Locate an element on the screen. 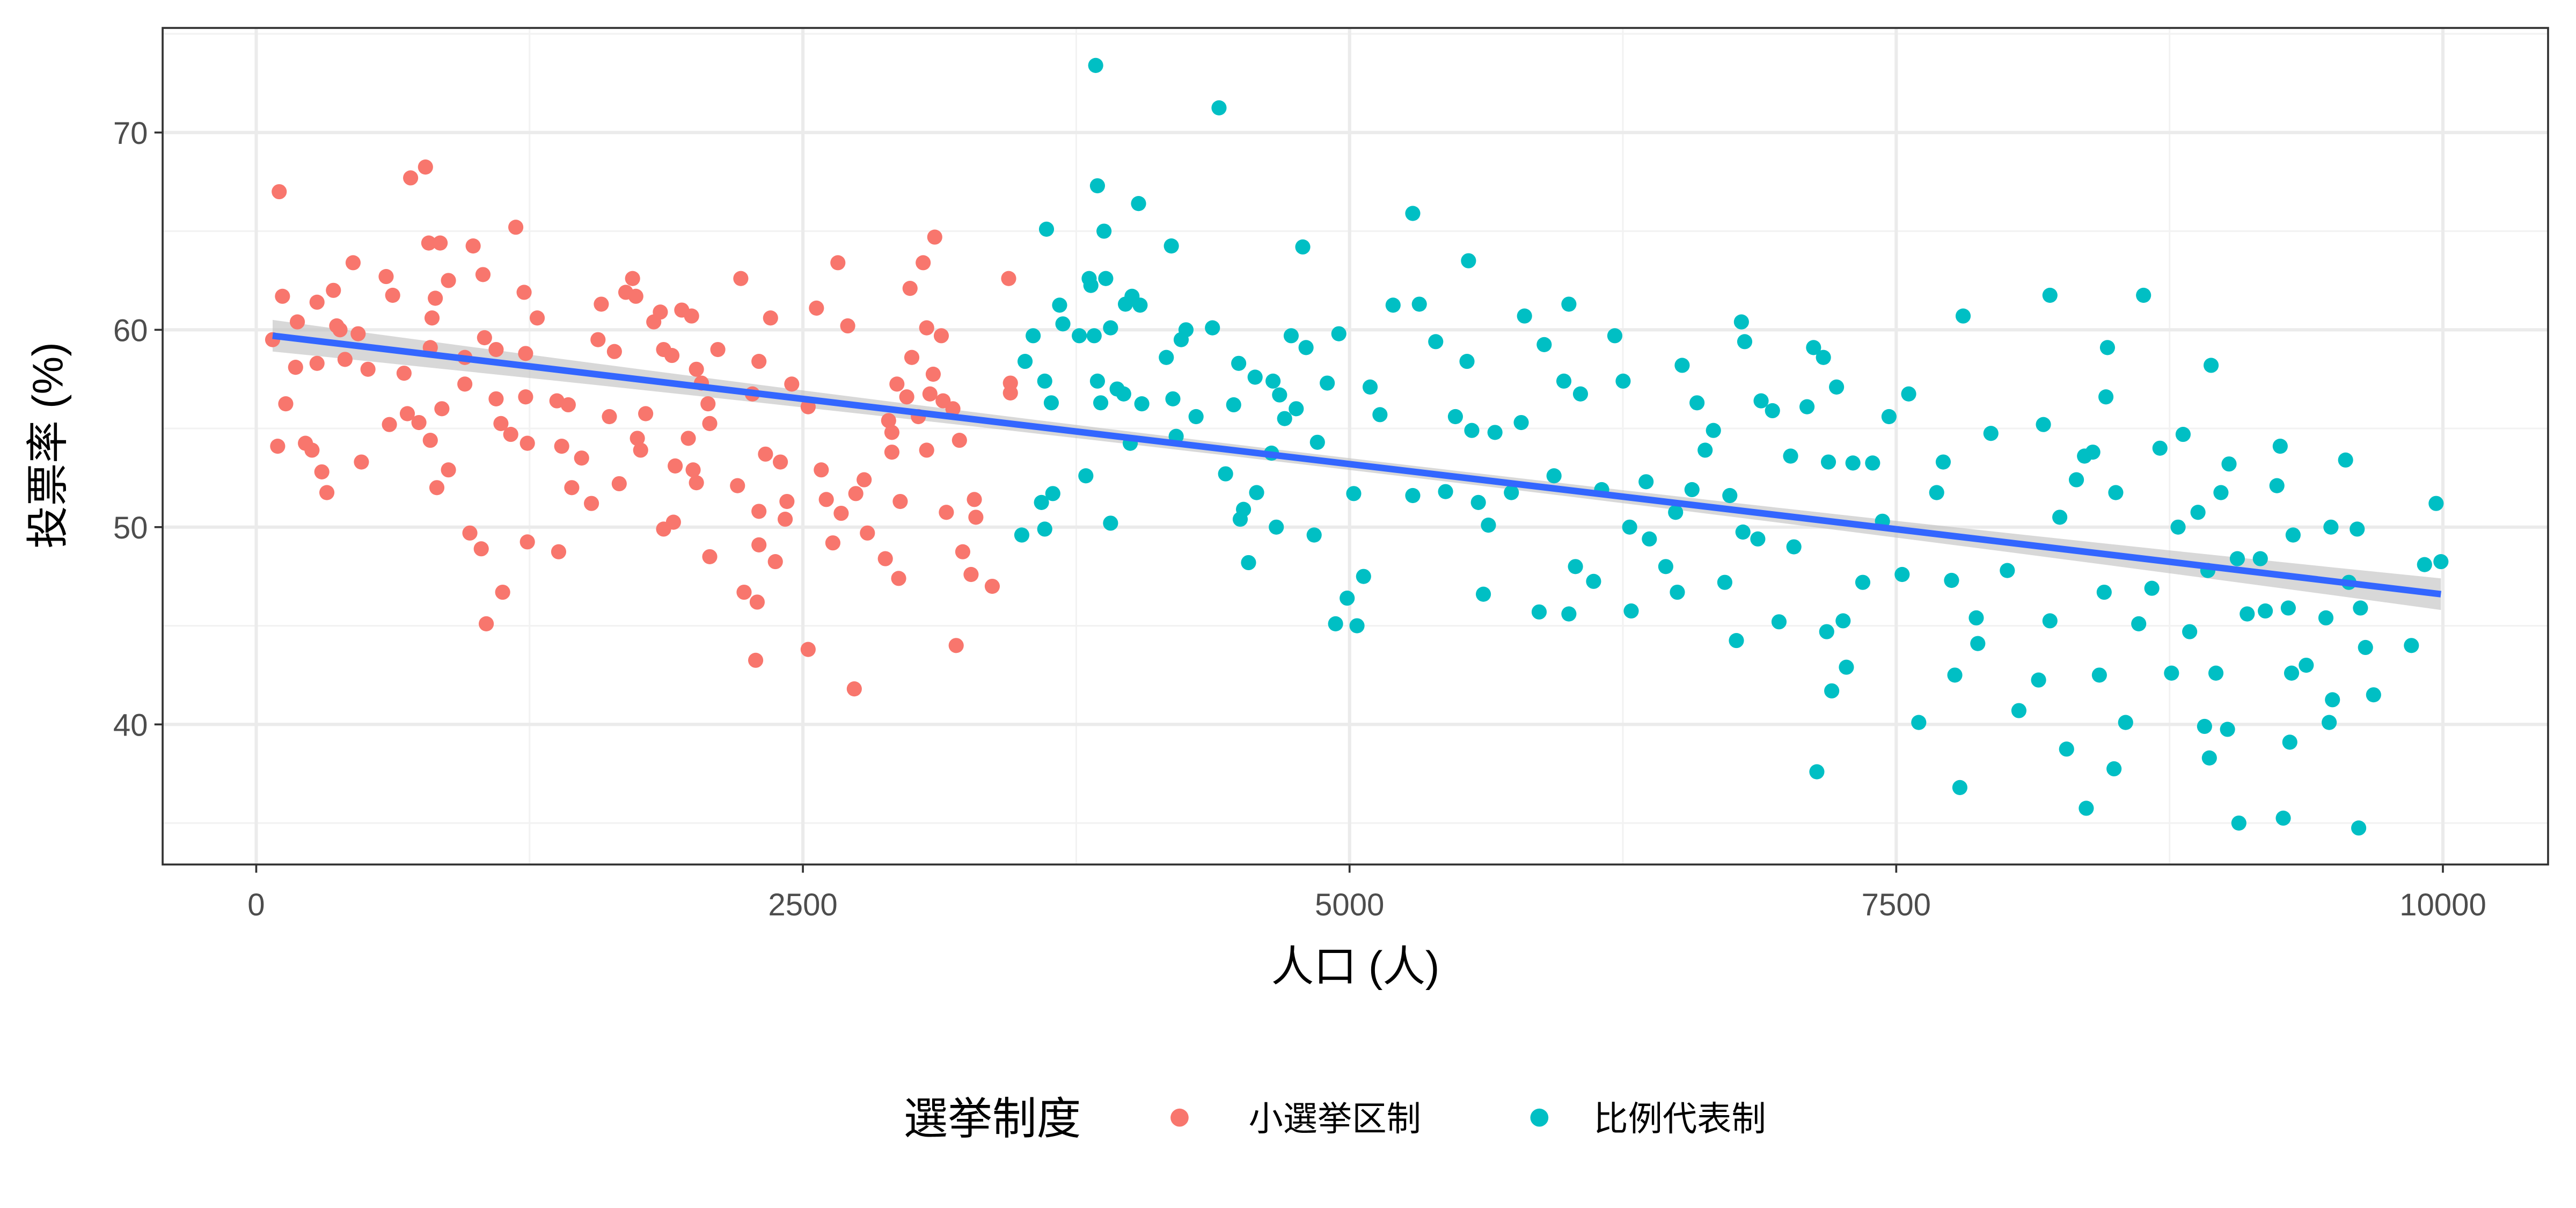 The image size is (2576, 1208). y-axis-title: 投票率 (%) is located at coordinates (47, 445).